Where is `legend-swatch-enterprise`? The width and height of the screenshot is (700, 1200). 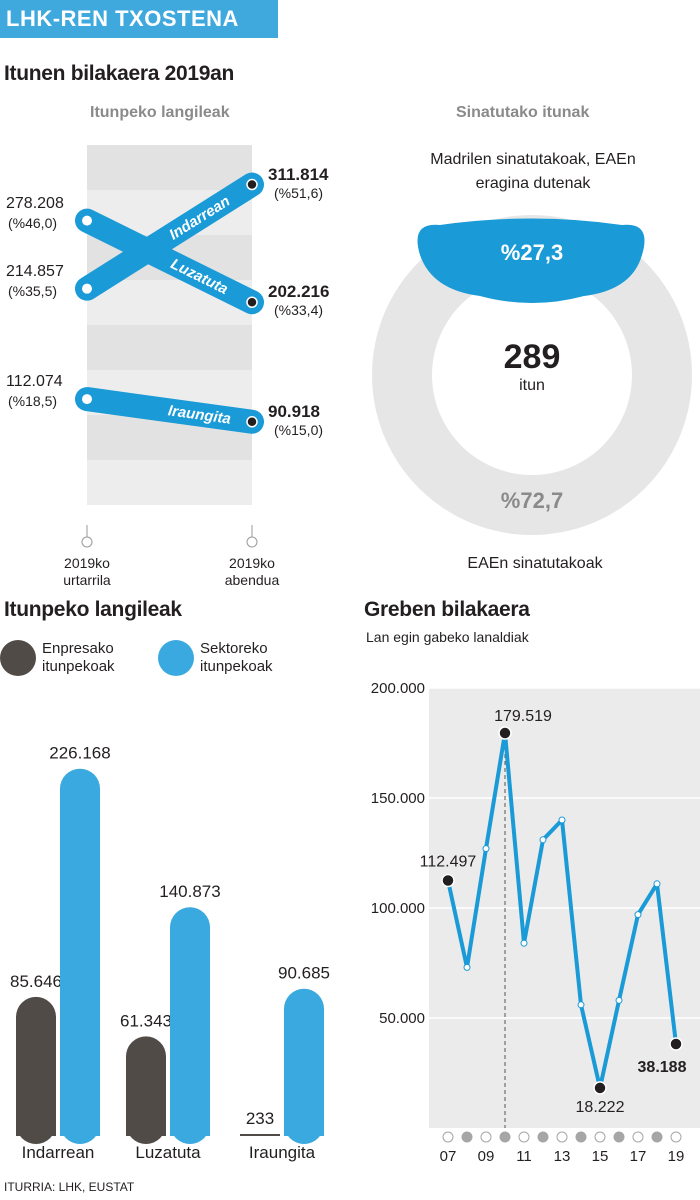 legend-swatch-enterprise is located at coordinates (18, 658).